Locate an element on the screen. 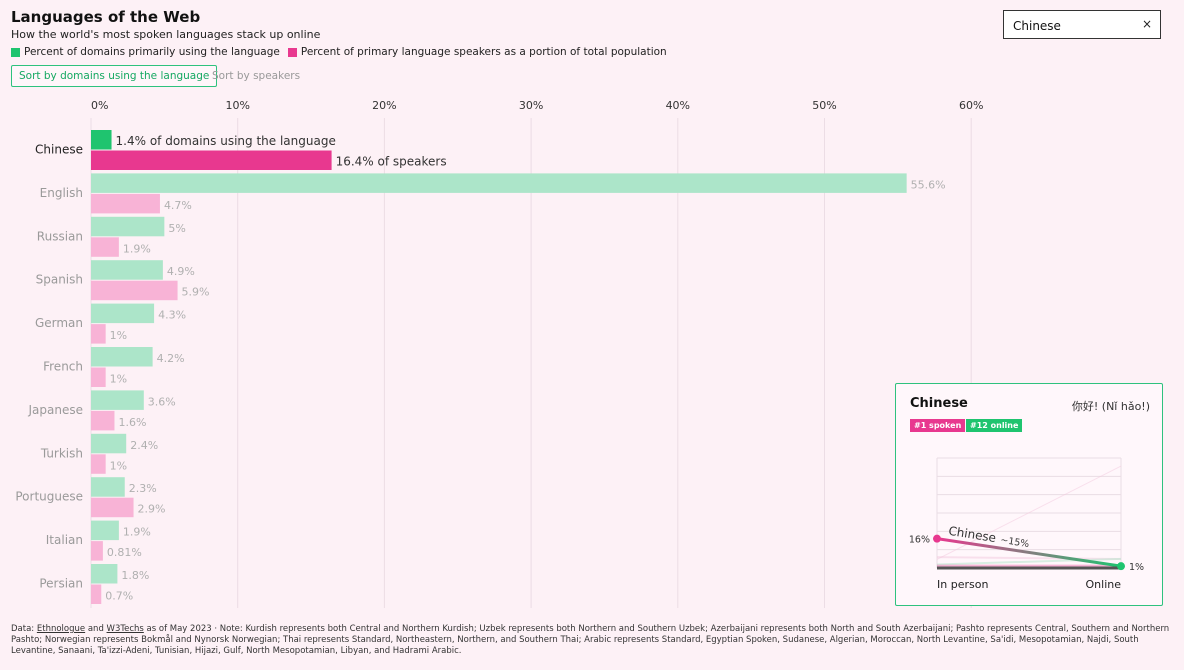  value-label-domains: 3.6% is located at coordinates (162, 401).